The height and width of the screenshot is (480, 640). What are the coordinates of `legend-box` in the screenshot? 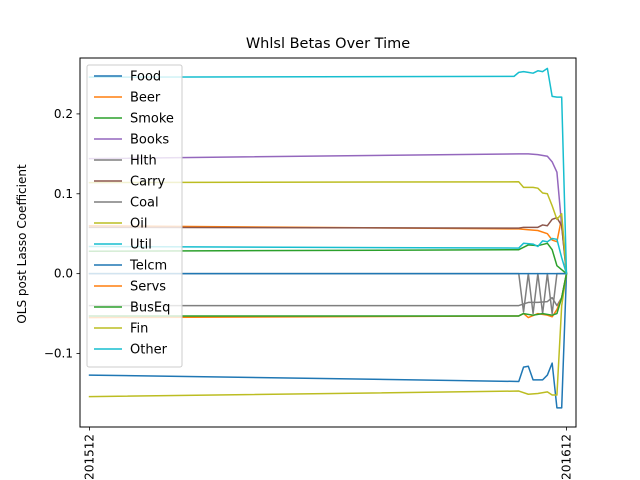 It's located at (134, 216).